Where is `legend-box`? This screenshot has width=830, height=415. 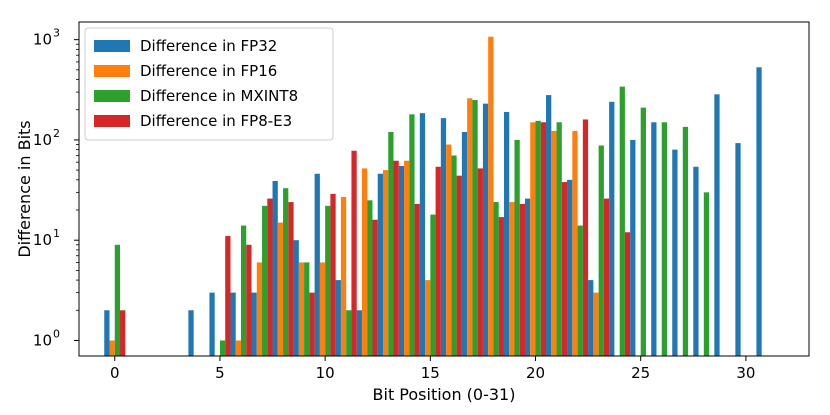 legend-box is located at coordinates (209, 84).